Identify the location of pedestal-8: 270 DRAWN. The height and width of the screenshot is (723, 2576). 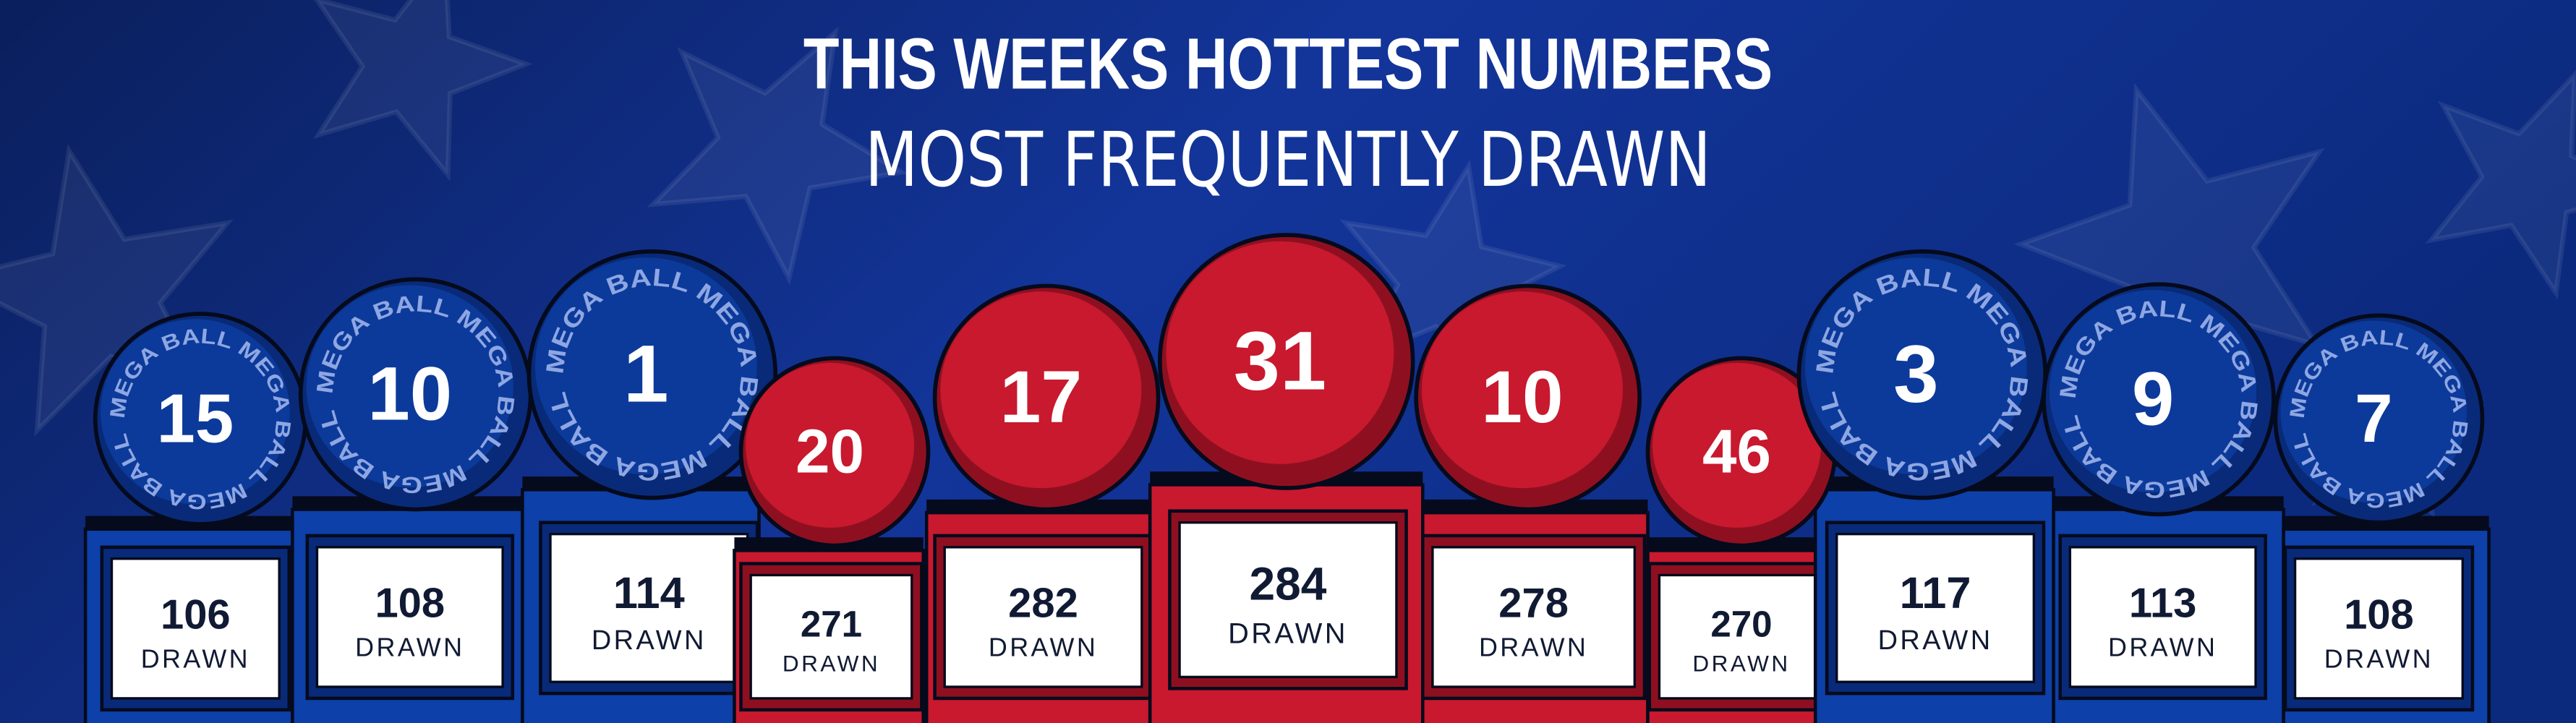
(1744, 630).